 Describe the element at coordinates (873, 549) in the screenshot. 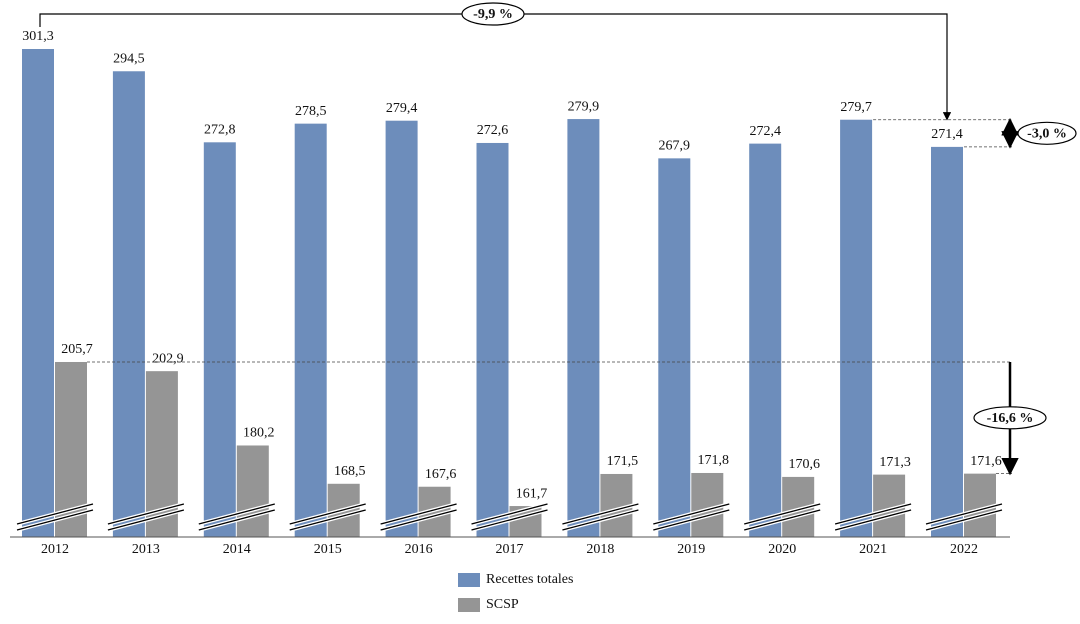

I see `x-tick-label: 2021` at that location.